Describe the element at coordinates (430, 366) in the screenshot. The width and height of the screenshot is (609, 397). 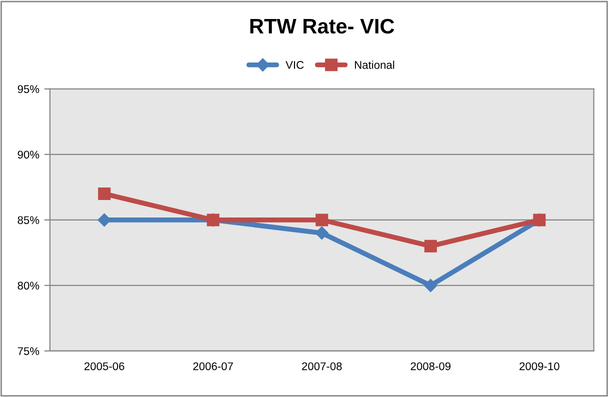
I see `x-tick-label: 2008-09` at that location.